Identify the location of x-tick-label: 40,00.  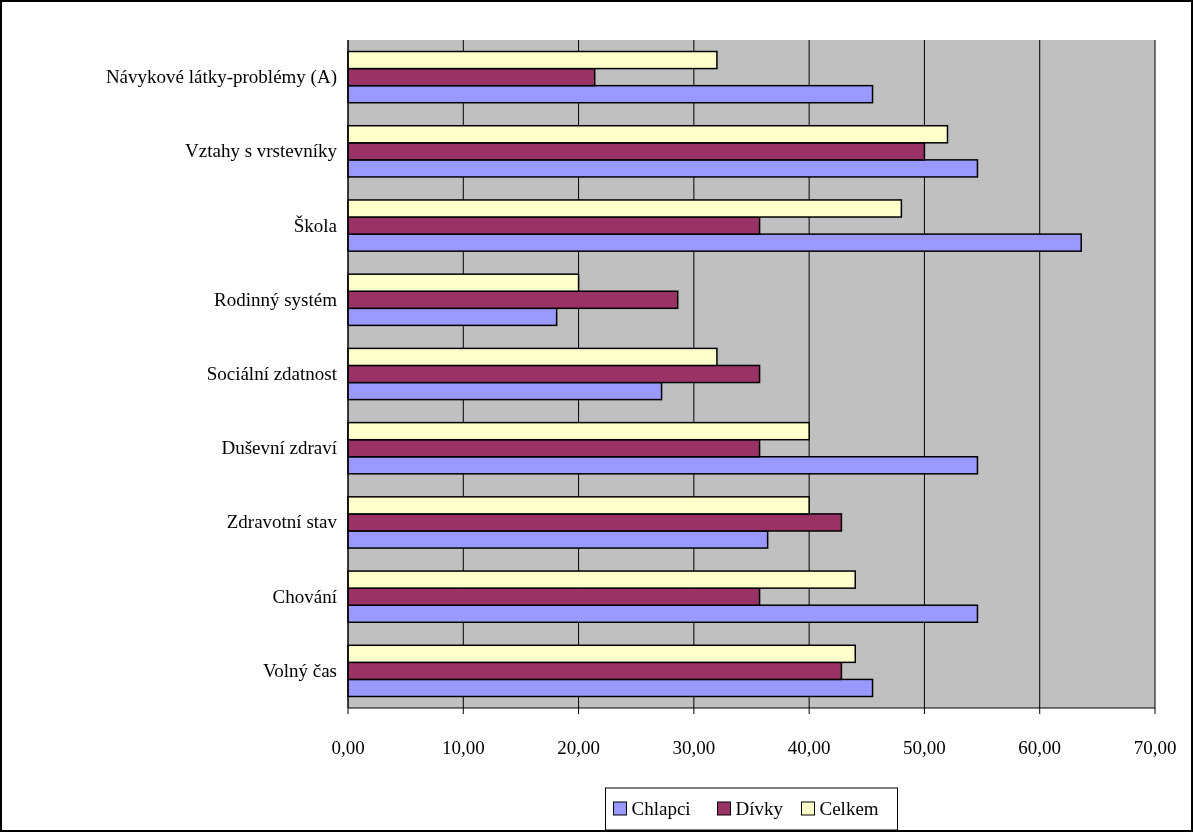
(809, 747).